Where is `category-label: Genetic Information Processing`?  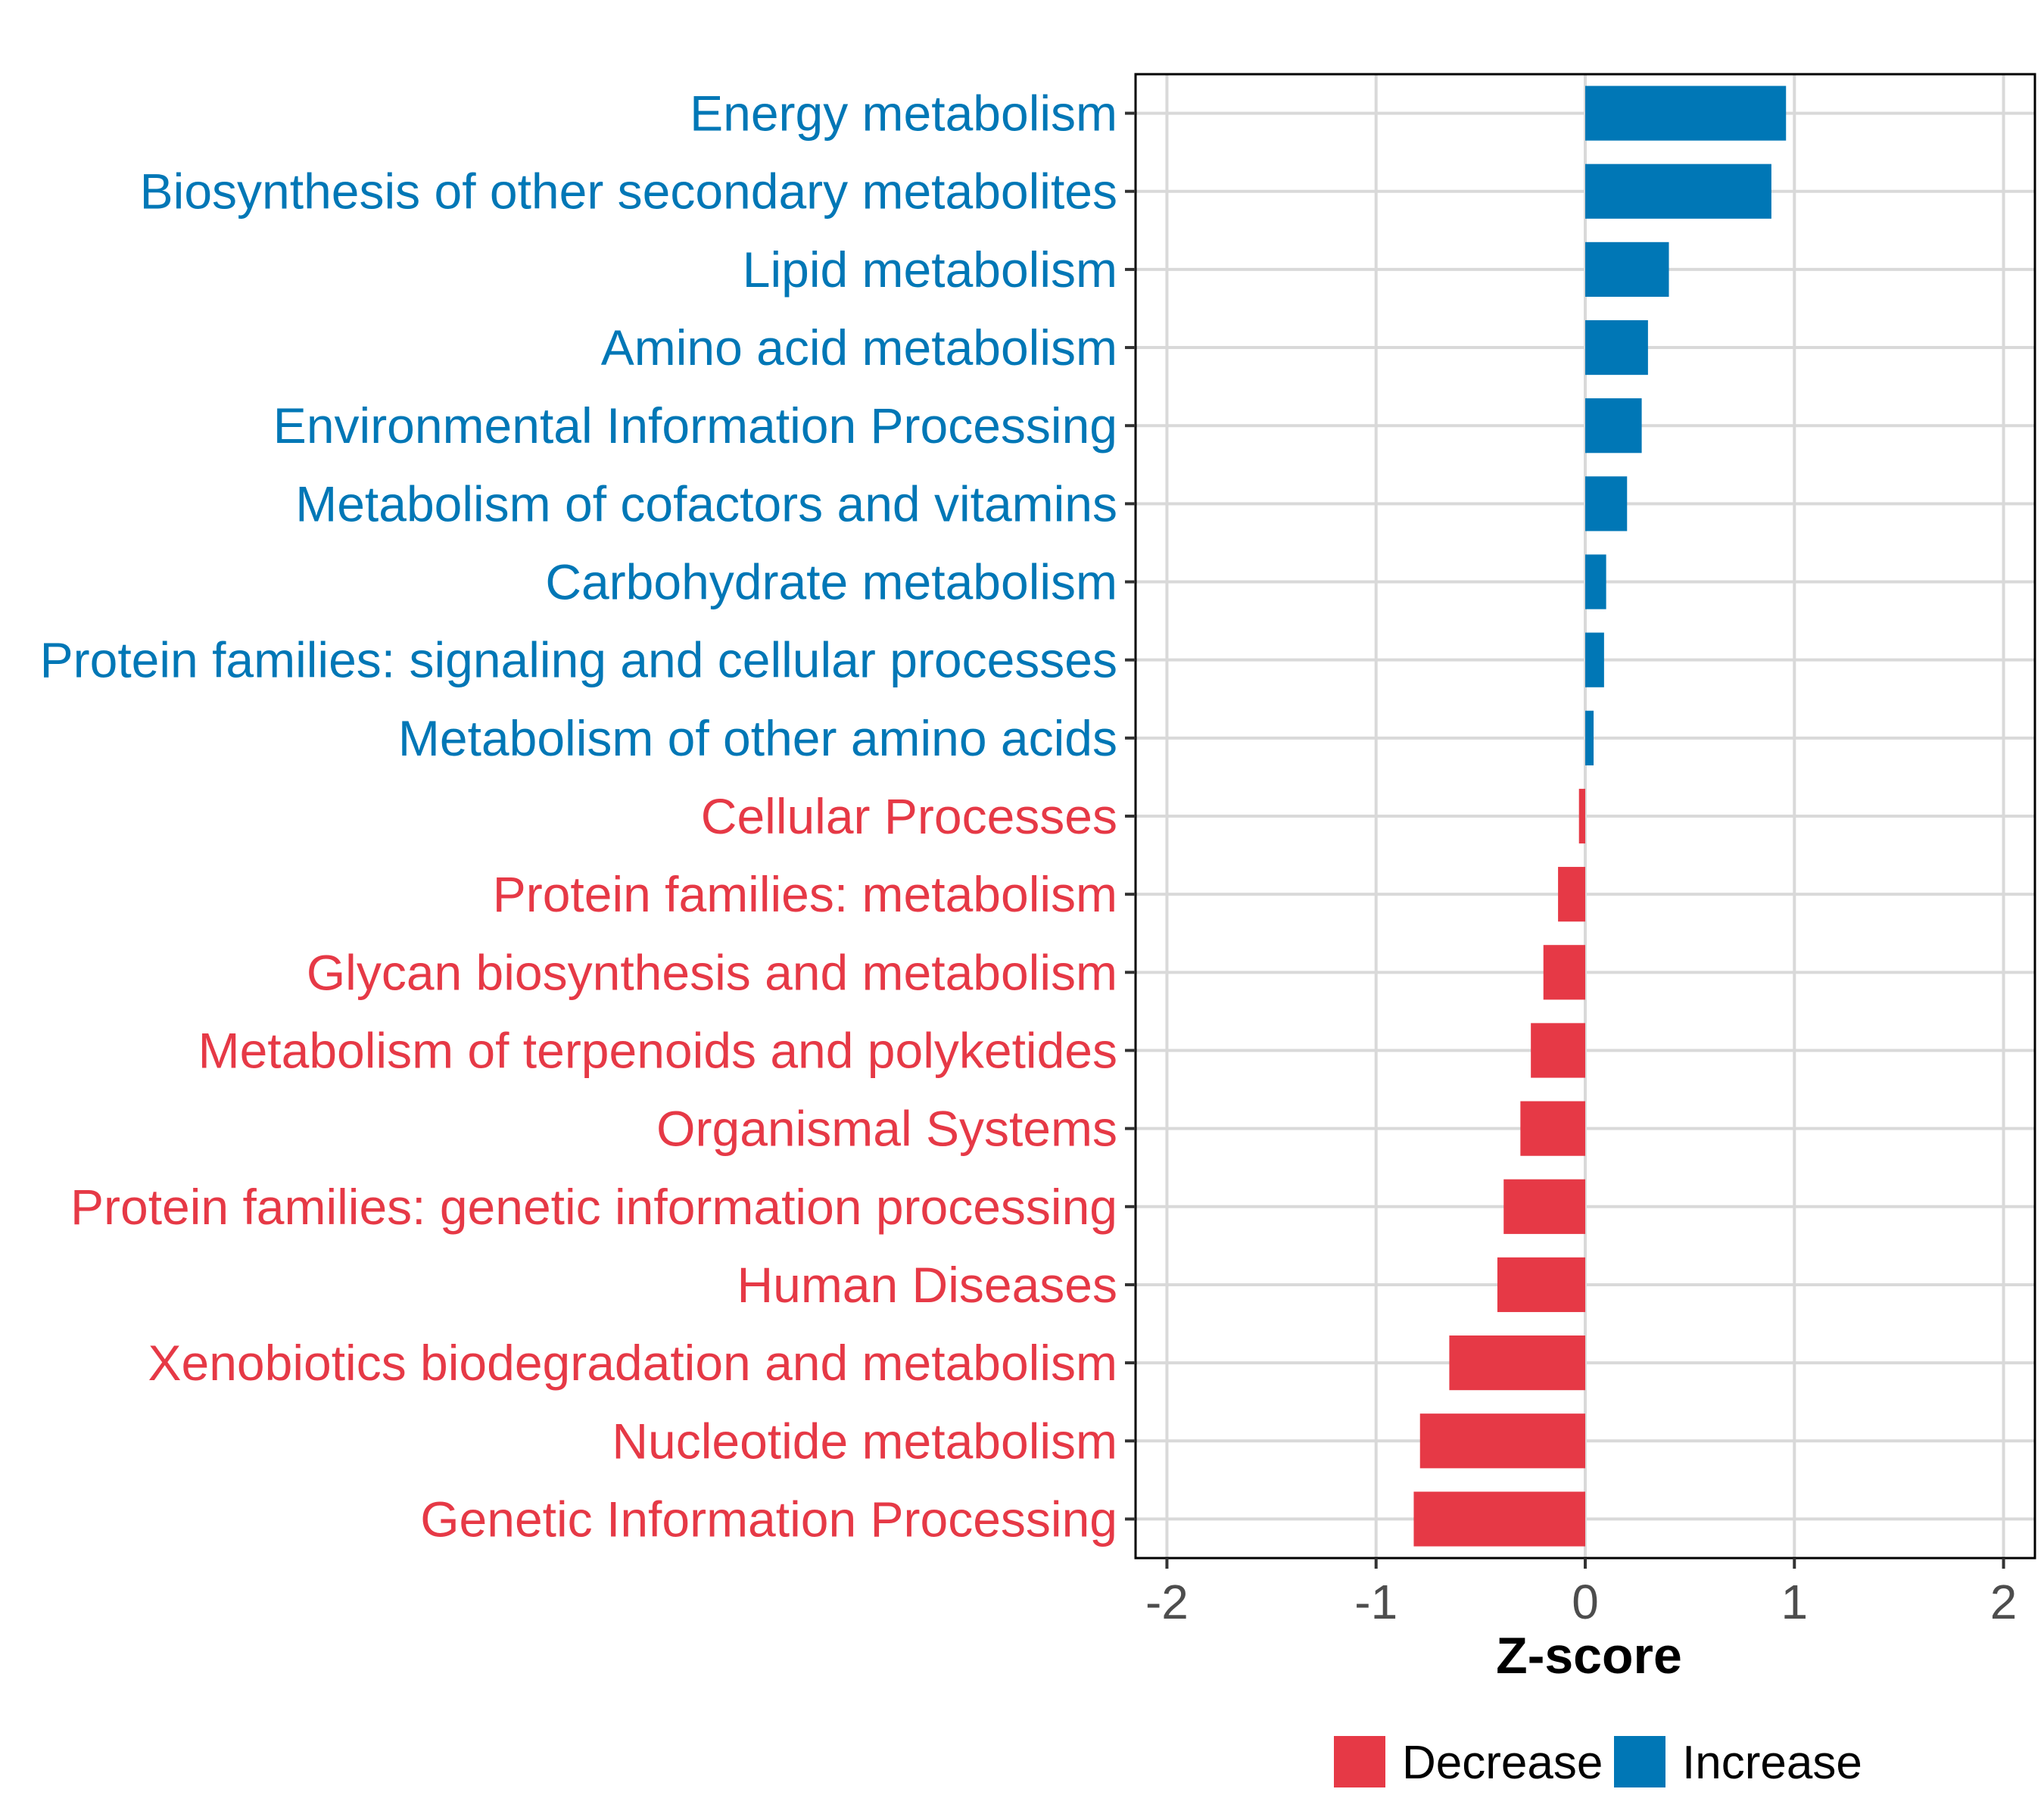 category-label: Genetic Information Processing is located at coordinates (768, 1519).